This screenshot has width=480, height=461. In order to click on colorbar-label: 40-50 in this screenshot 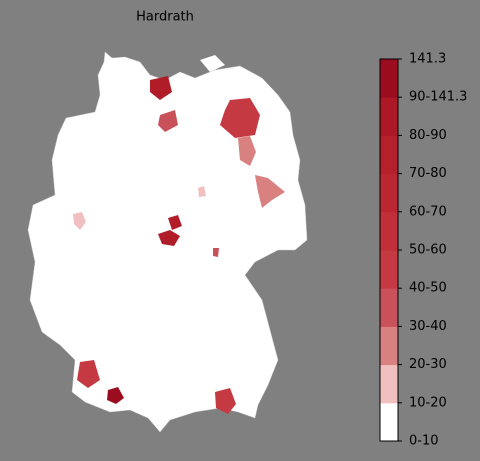, I will do `click(428, 288)`.